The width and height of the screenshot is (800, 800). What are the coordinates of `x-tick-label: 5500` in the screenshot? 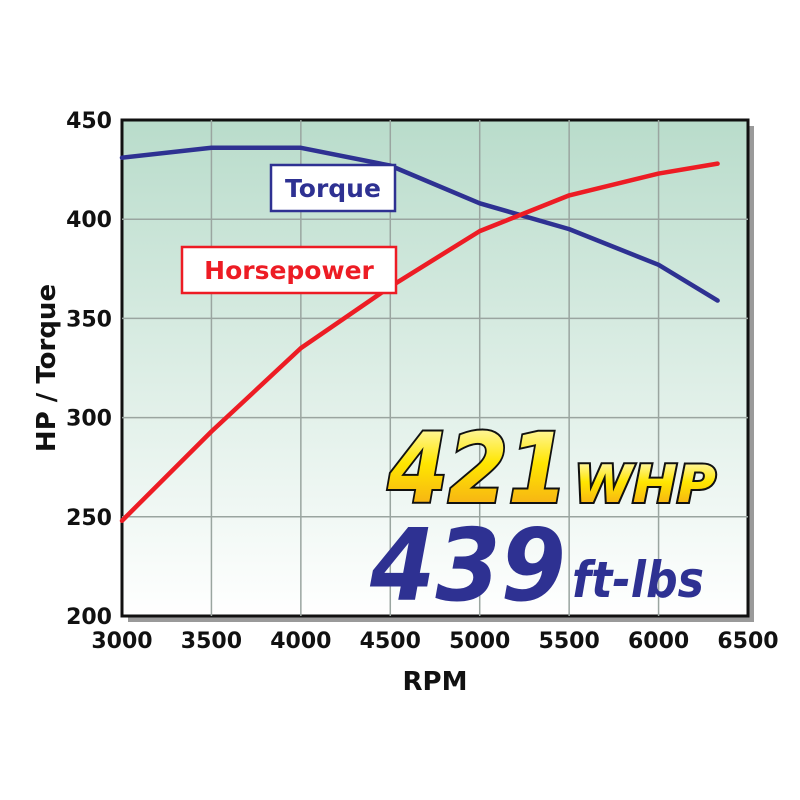 It's located at (569, 641).